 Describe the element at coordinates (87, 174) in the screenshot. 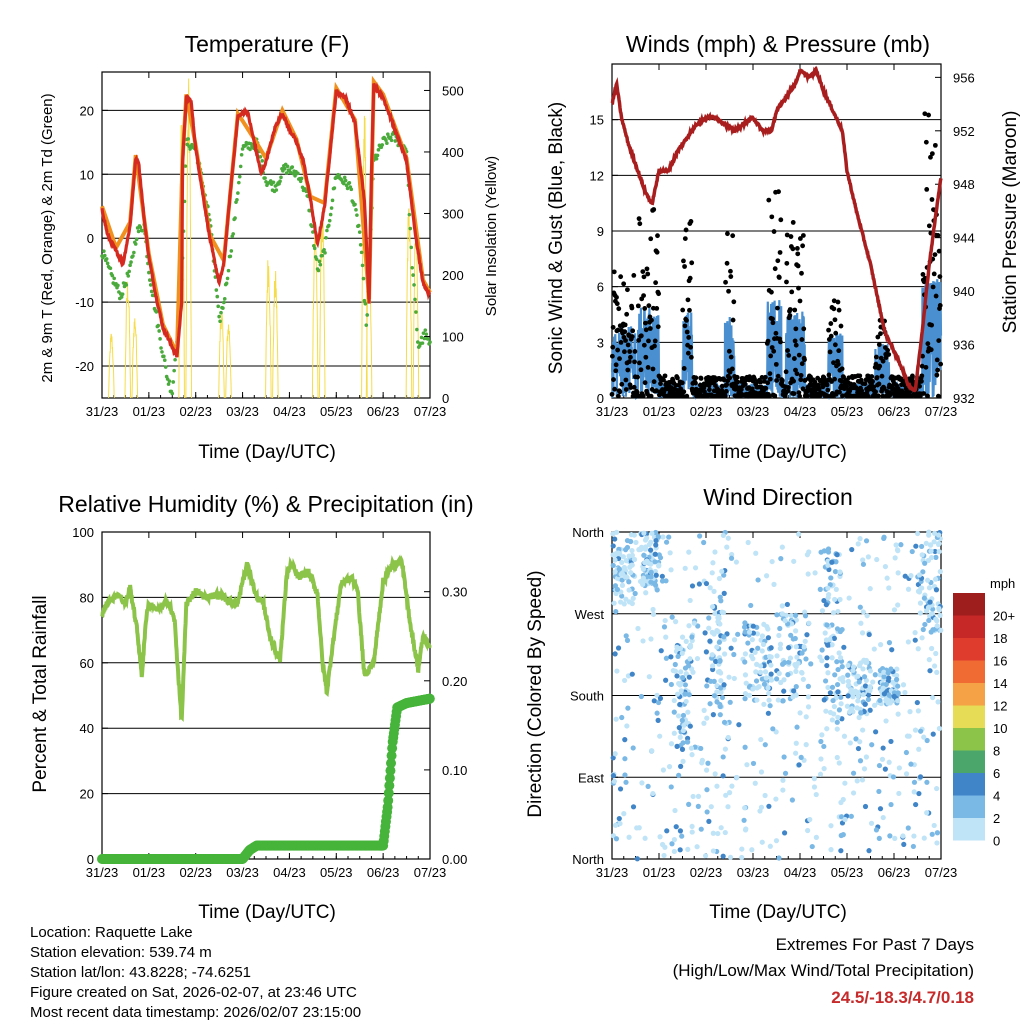

I see `y-tick-label: 10` at that location.